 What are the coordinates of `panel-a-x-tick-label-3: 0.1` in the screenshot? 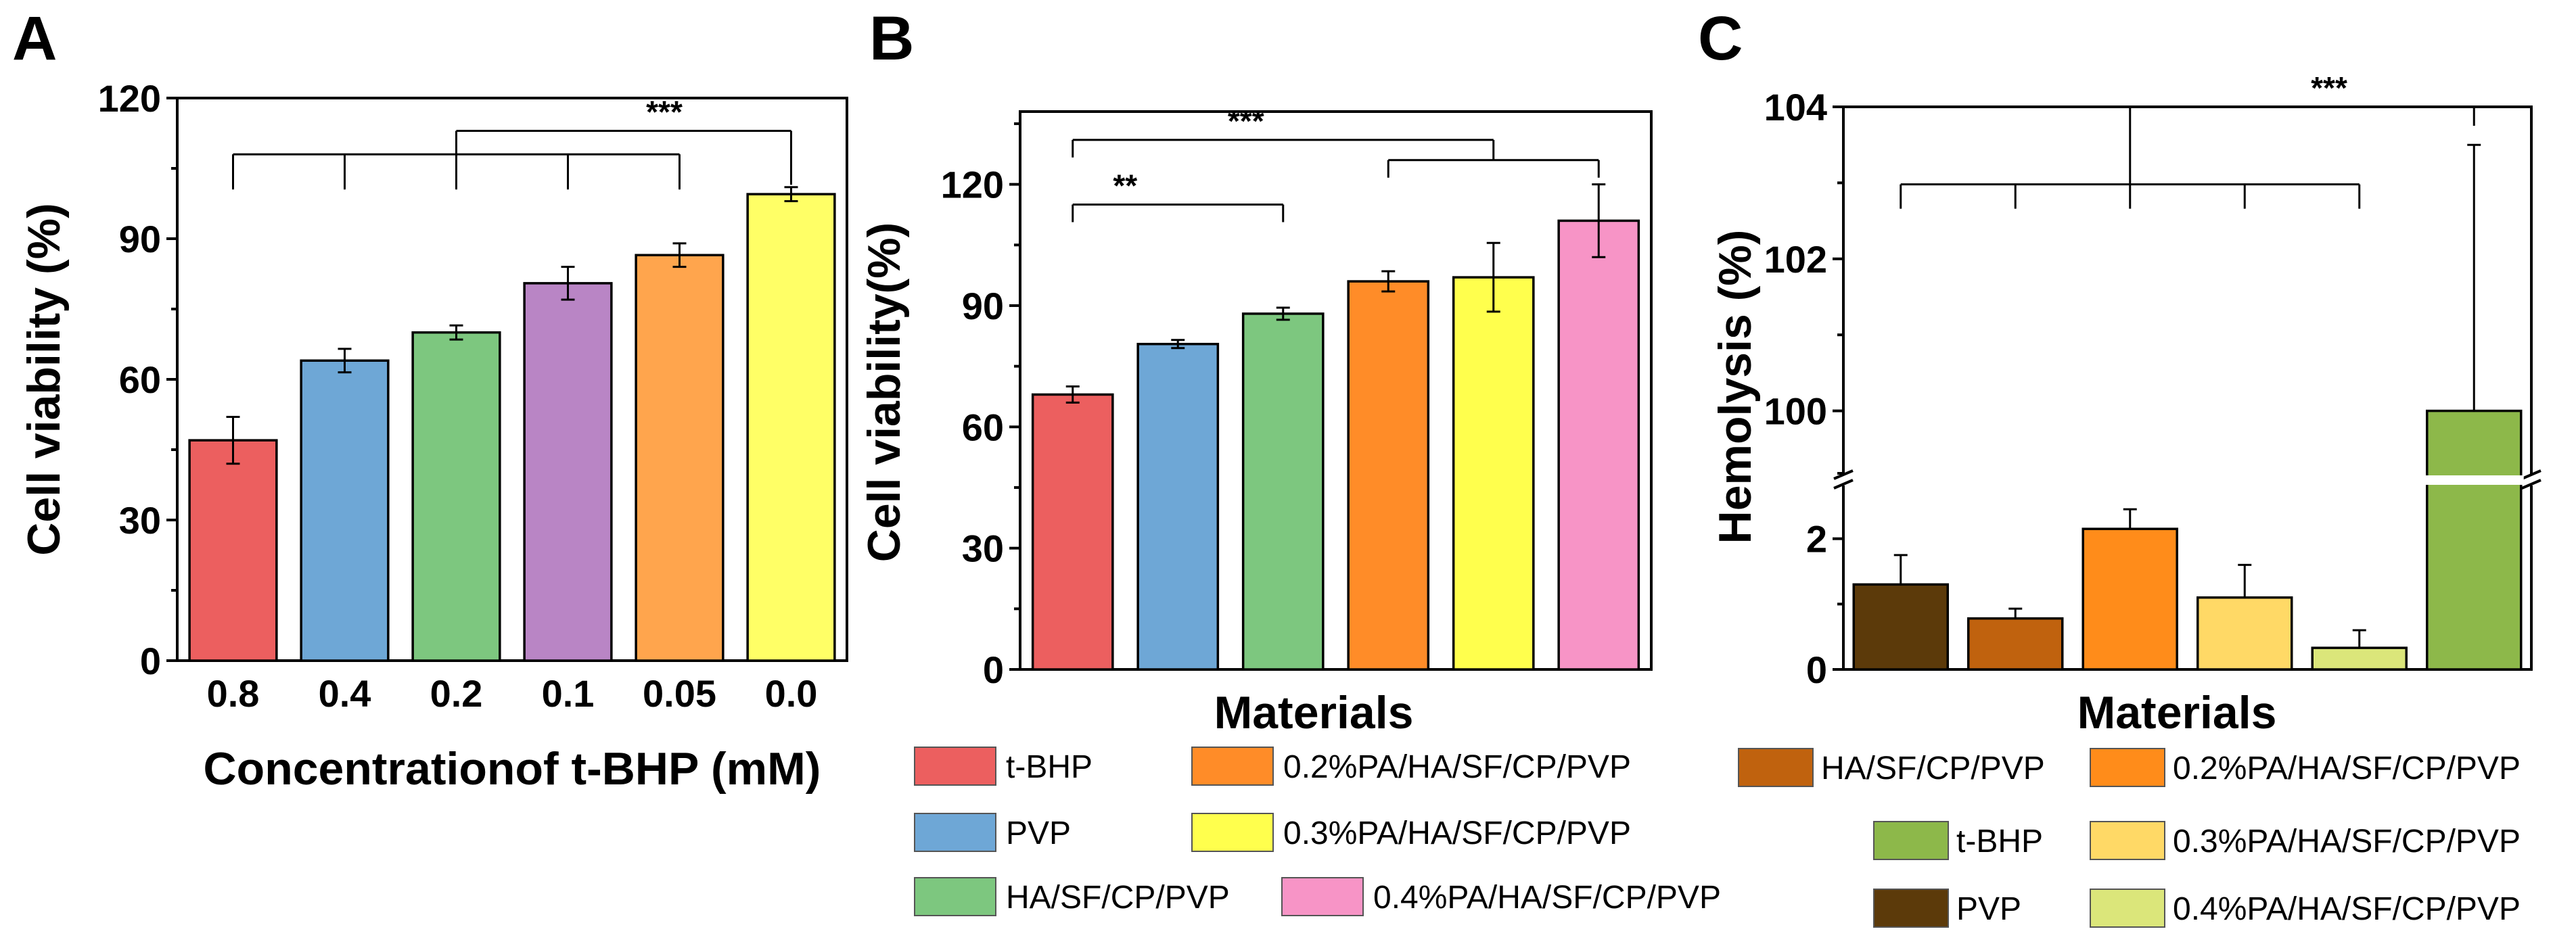 It's located at (568, 693).